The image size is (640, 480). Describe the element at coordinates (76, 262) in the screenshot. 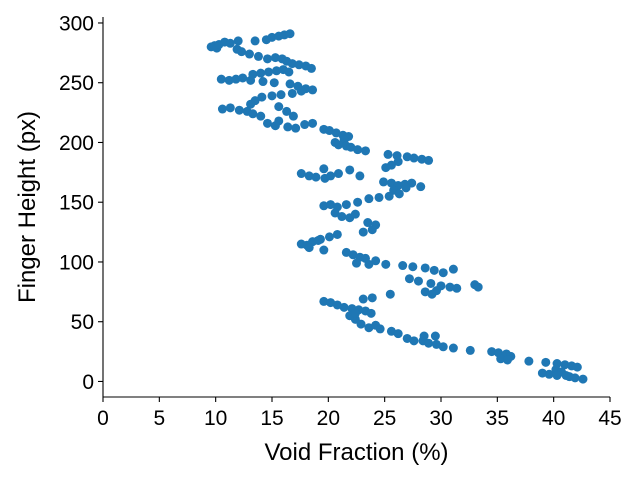

I see `y-tick-label: 100` at that location.